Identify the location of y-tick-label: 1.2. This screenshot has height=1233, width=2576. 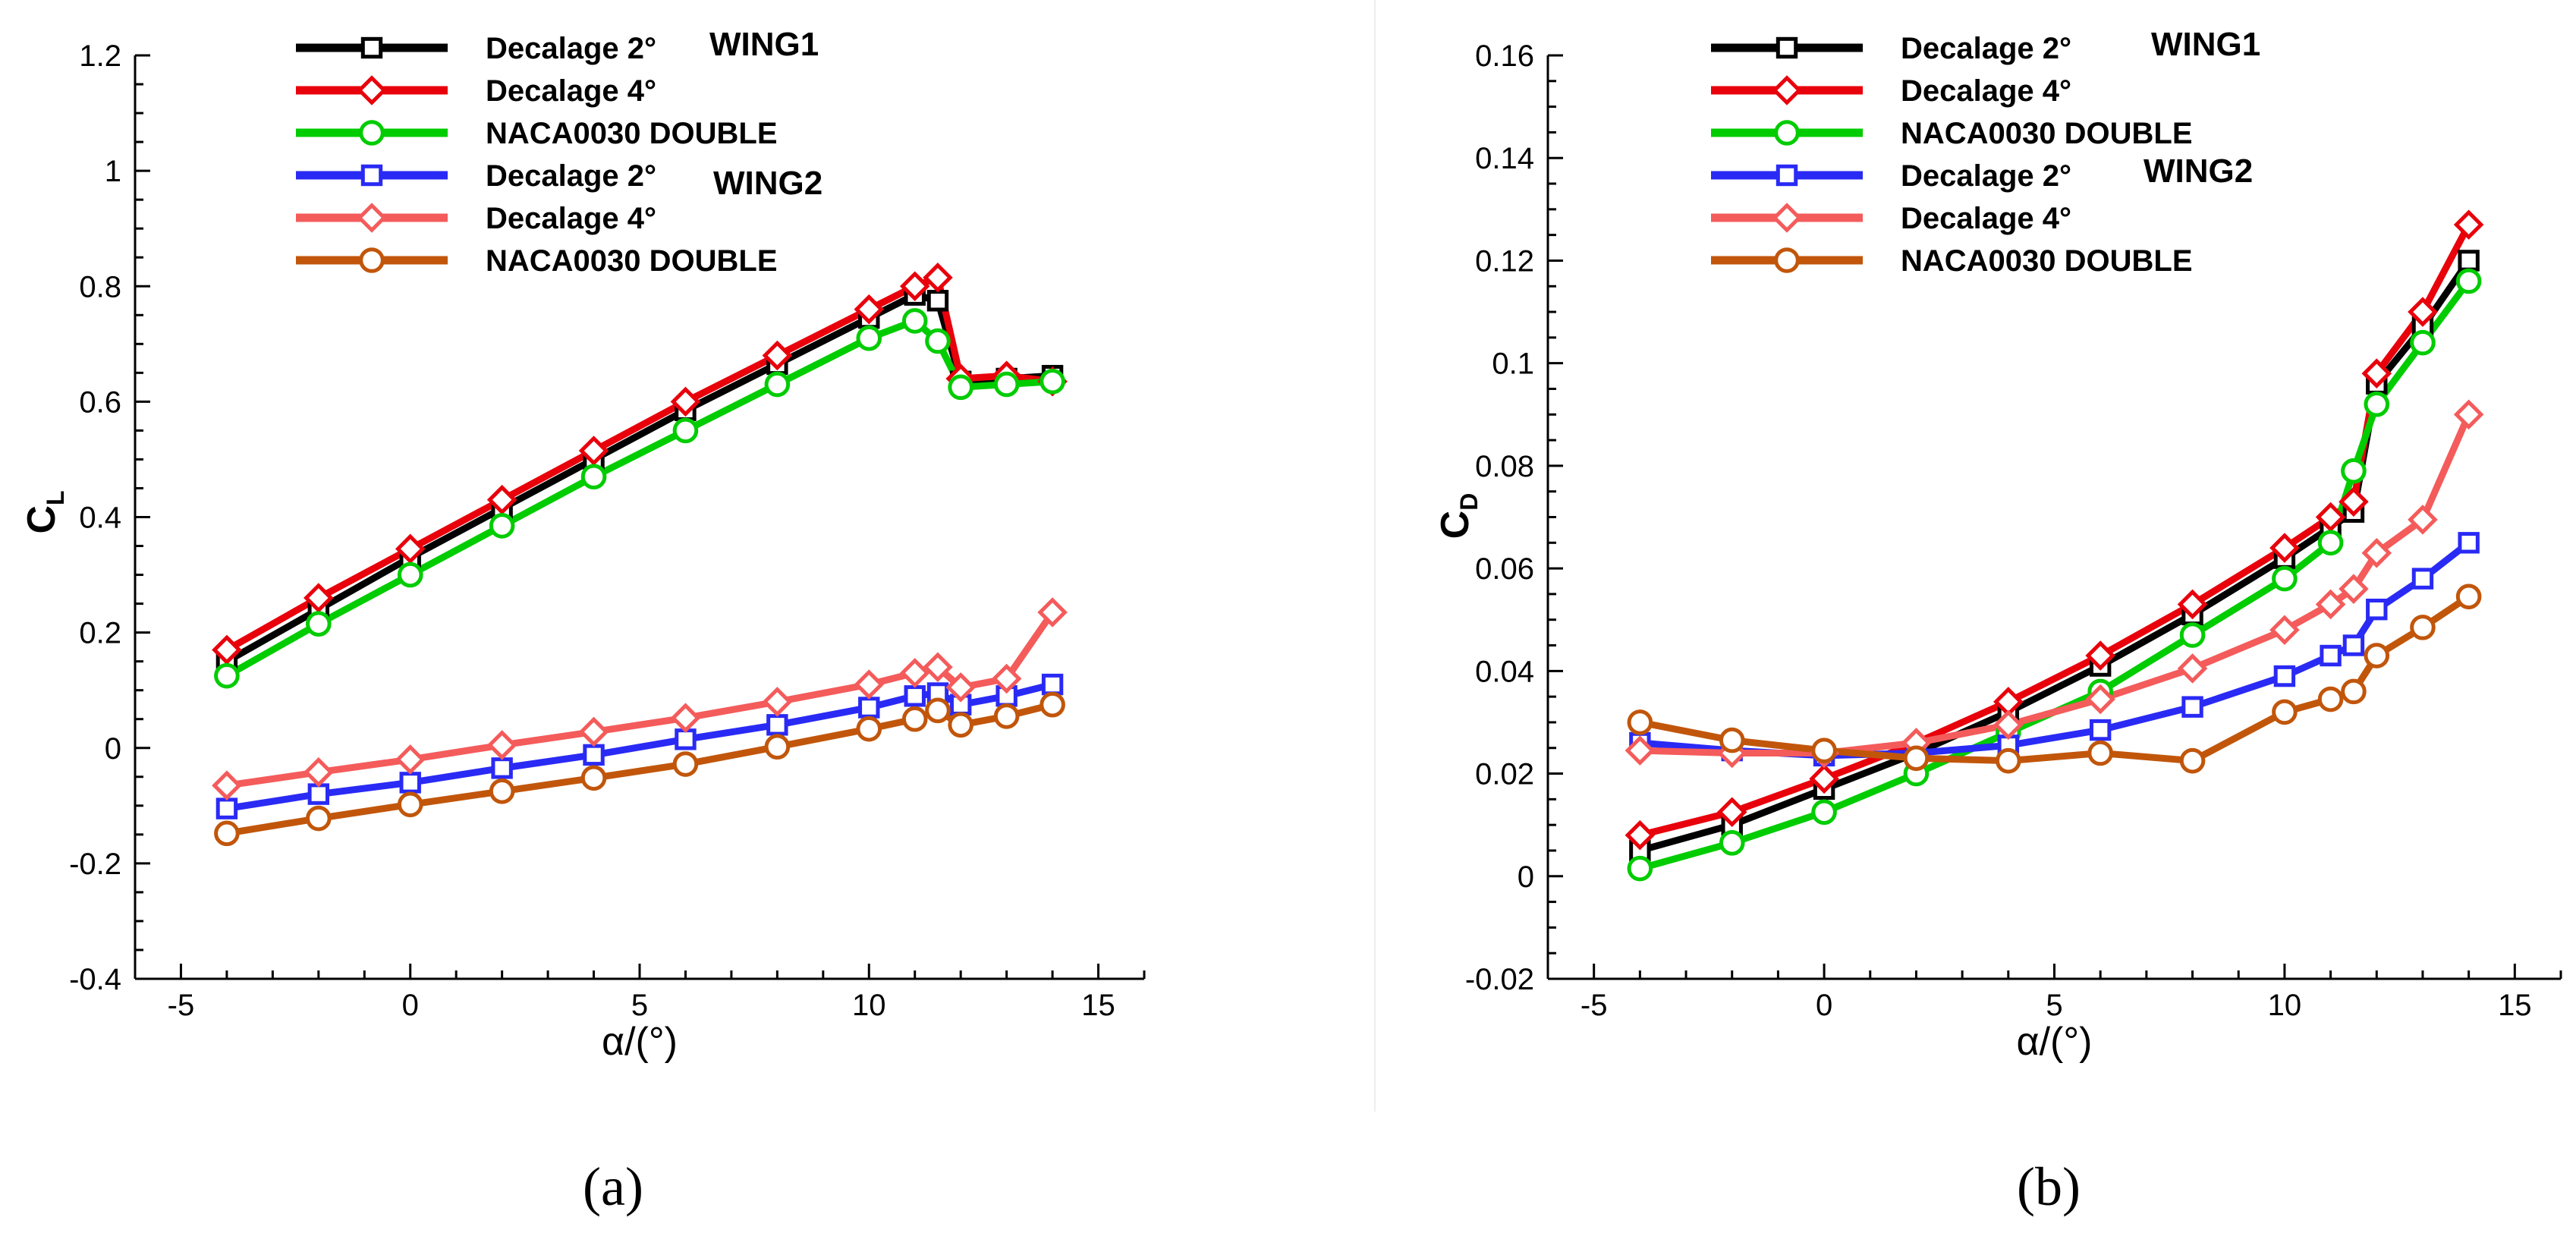
(100, 56).